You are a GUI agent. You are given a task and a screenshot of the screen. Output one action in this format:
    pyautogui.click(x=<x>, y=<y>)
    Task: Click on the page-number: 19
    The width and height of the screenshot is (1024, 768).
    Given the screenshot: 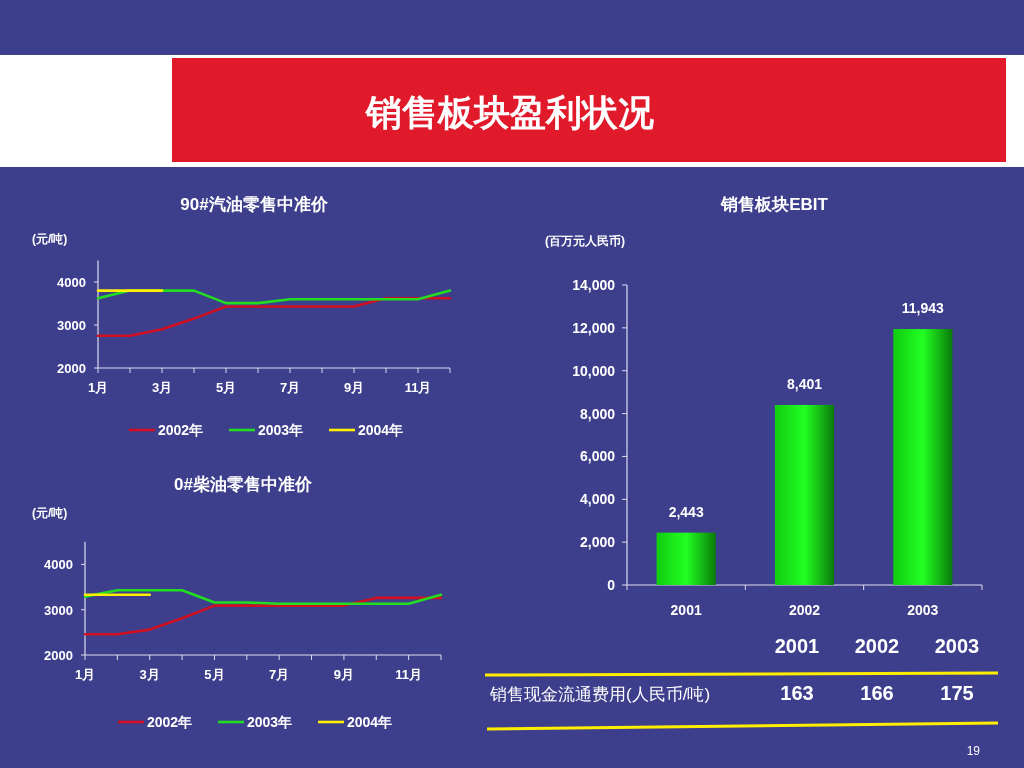 What is the action you would take?
    pyautogui.click(x=973, y=751)
    